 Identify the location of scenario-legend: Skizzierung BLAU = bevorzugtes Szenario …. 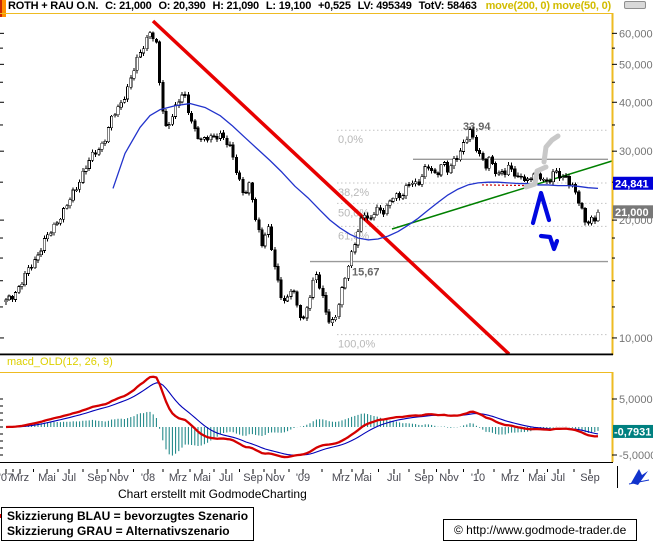
(128, 524).